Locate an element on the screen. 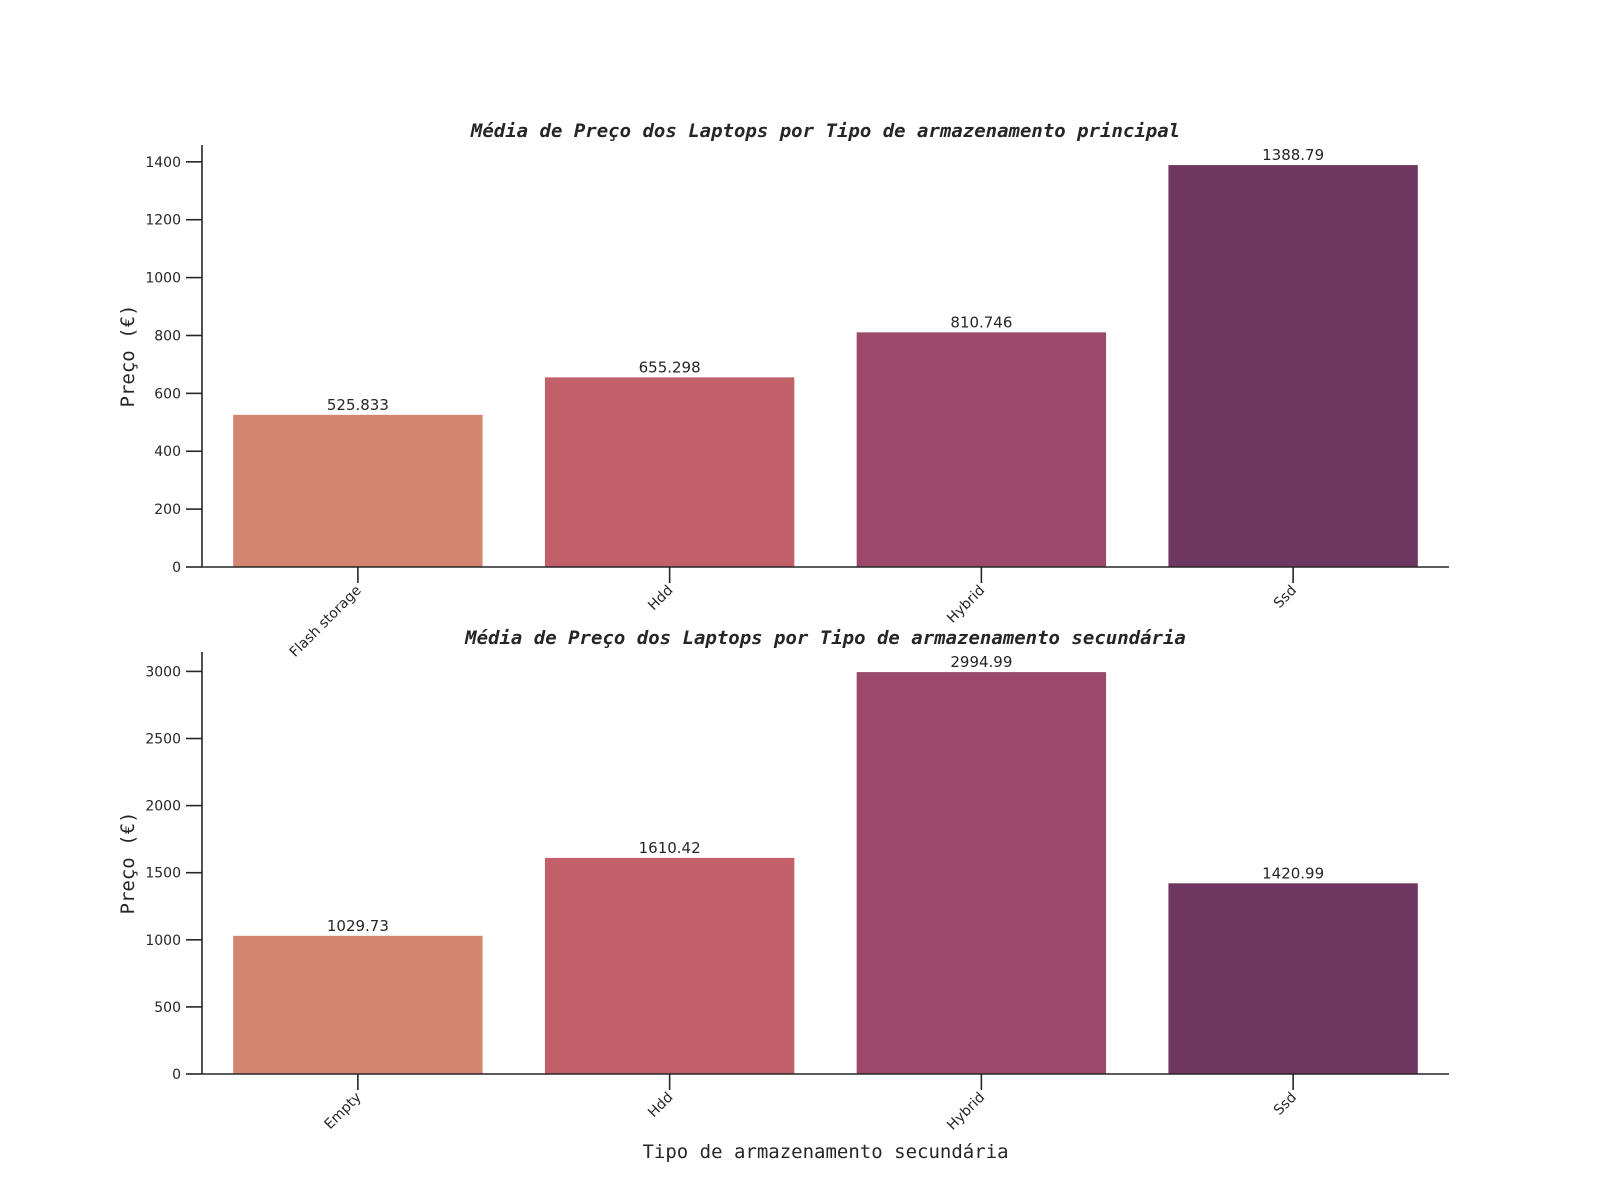 The image size is (1600, 1200). x-tick-label: Empty is located at coordinates (342, 1111).